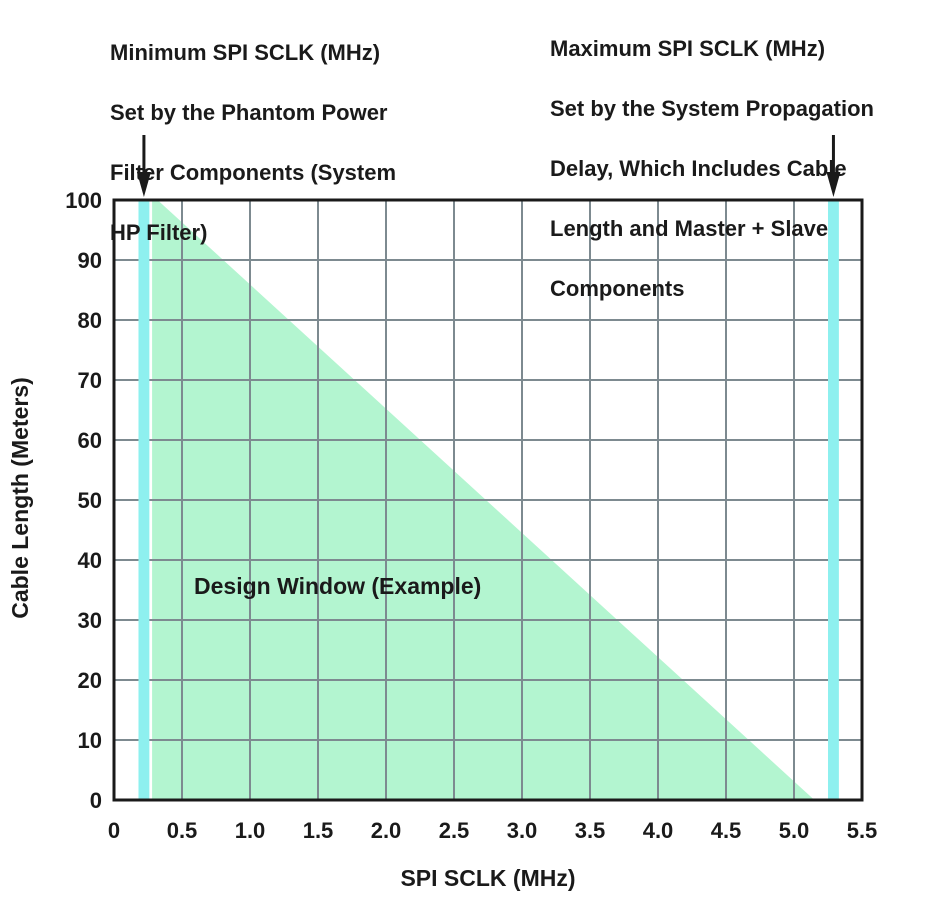 Image resolution: width=936 pixels, height=897 pixels. What do you see at coordinates (488, 166) in the screenshot?
I see `annotation-arrows` at bounding box center [488, 166].